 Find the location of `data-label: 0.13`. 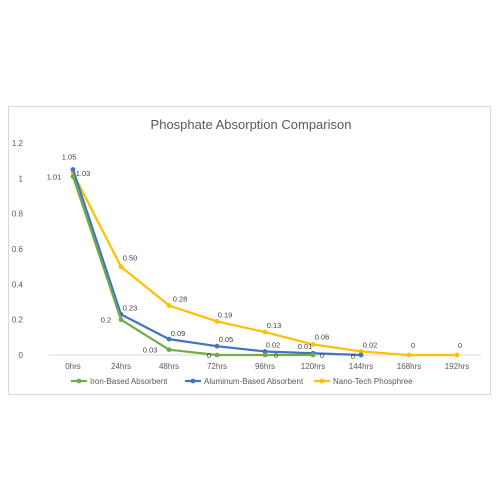

data-label: 0.13 is located at coordinates (274, 325).